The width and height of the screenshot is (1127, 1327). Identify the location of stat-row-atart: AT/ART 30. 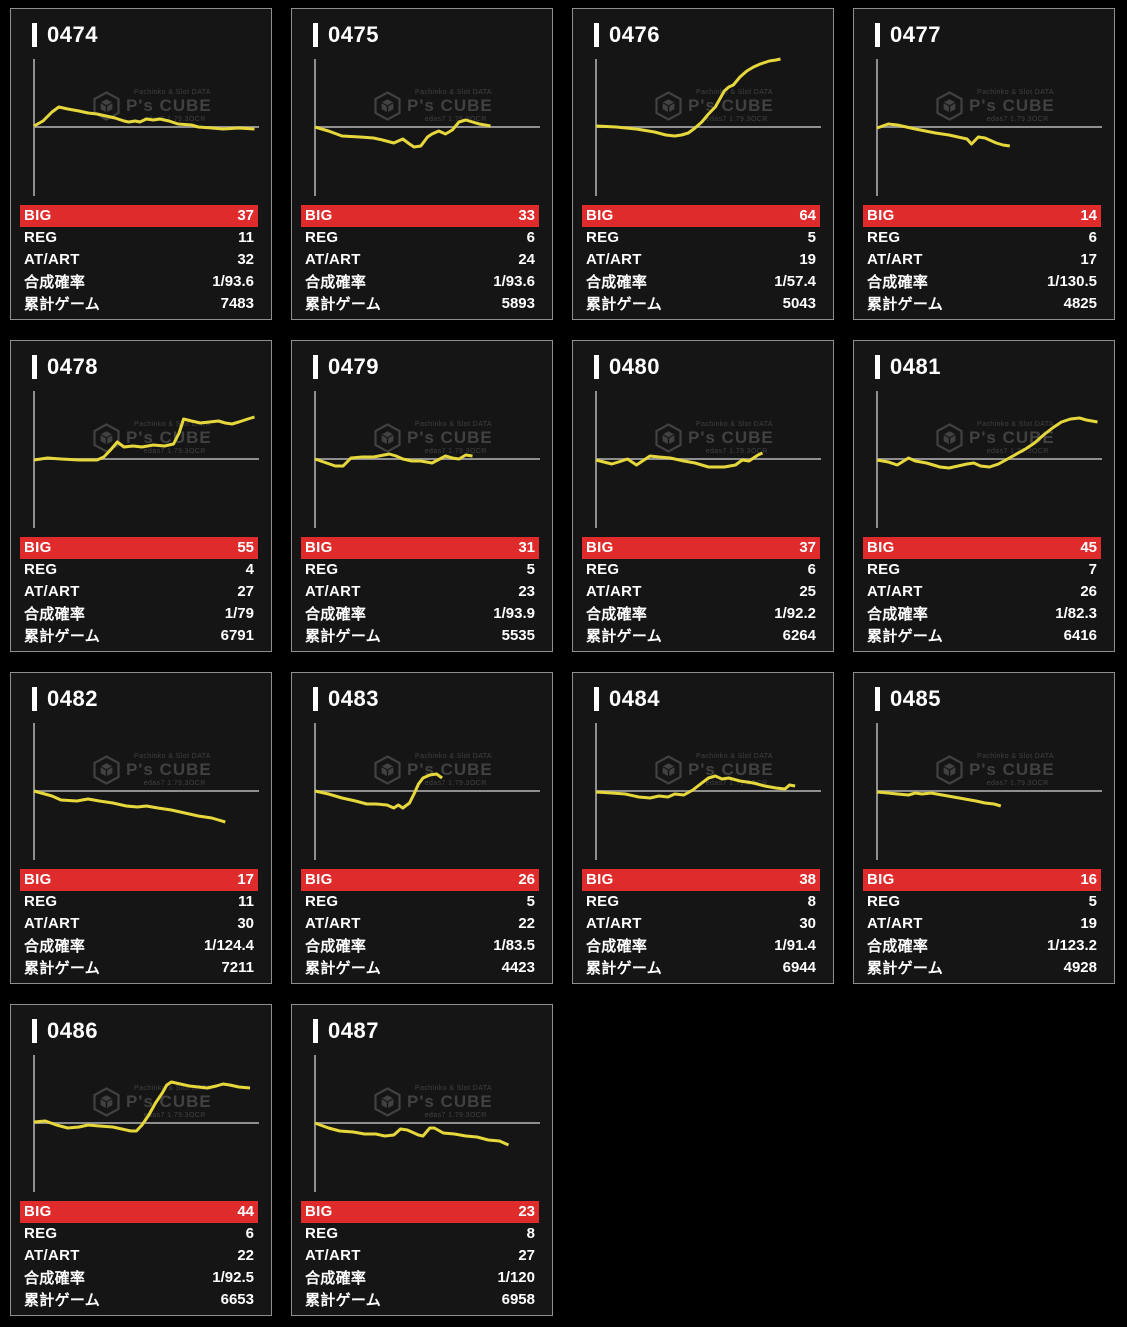
(139, 924).